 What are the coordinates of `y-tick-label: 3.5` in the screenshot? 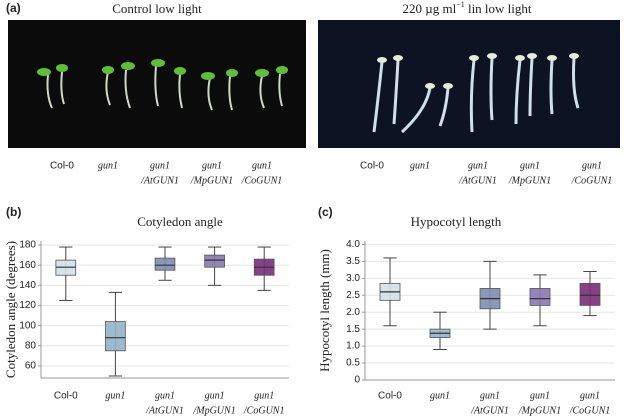 It's located at (353, 261).